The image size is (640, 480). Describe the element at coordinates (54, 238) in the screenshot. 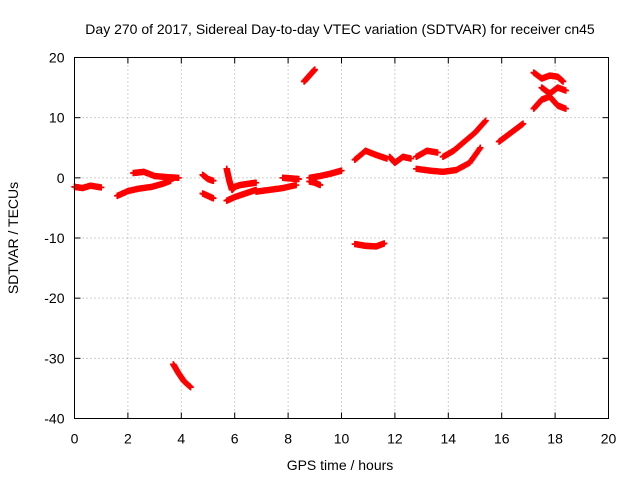

I see `y-tick-label: -10` at that location.